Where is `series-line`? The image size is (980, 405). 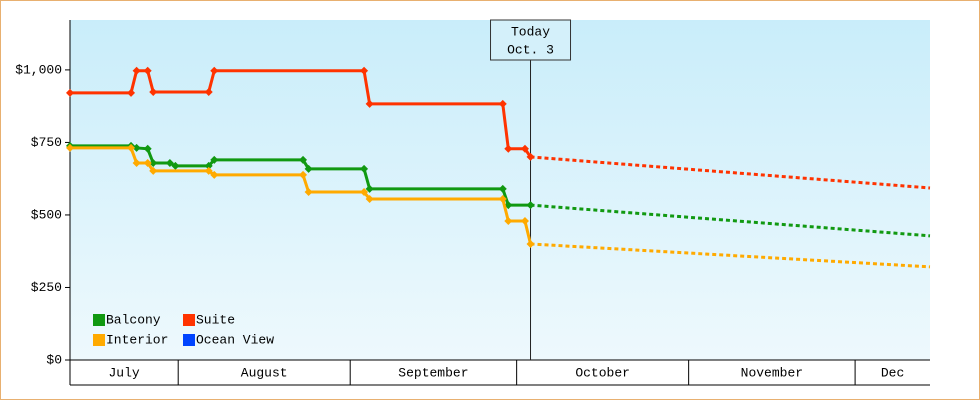
series-line is located at coordinates (300, 175).